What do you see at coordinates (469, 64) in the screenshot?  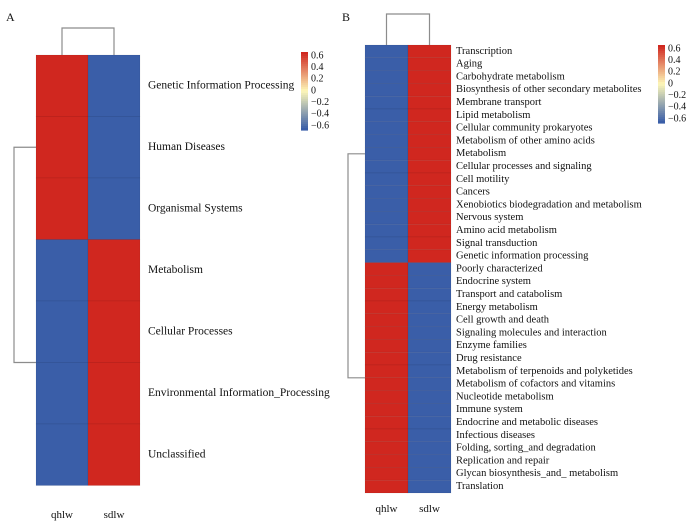 I see `row-label: Aging` at bounding box center [469, 64].